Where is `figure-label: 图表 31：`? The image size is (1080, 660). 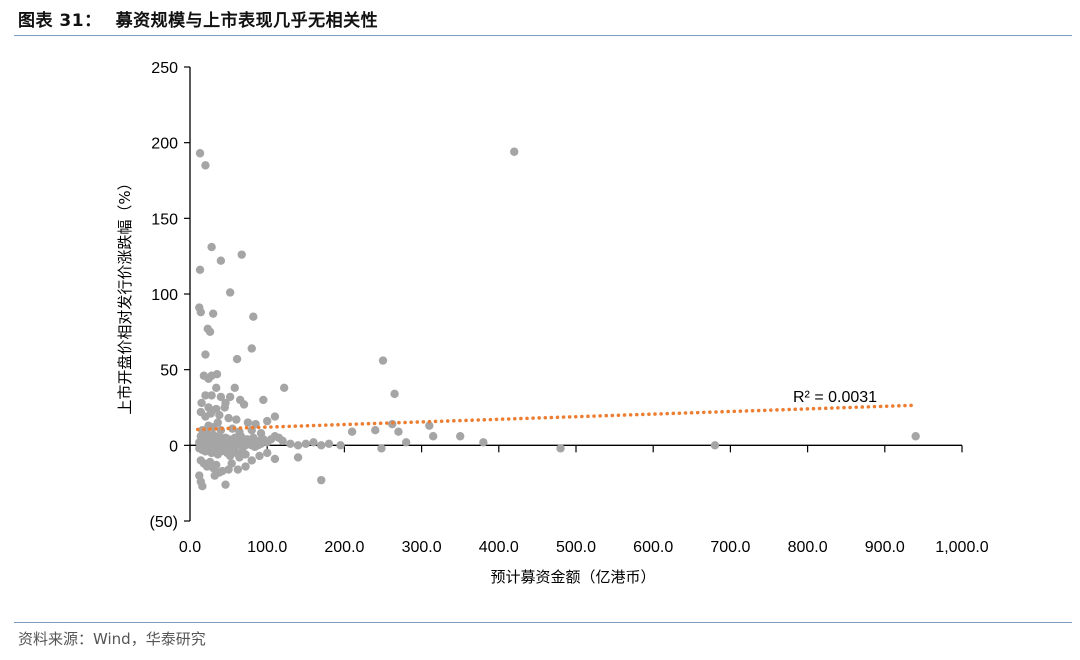
figure-label: 图表 31： is located at coordinates (60, 21).